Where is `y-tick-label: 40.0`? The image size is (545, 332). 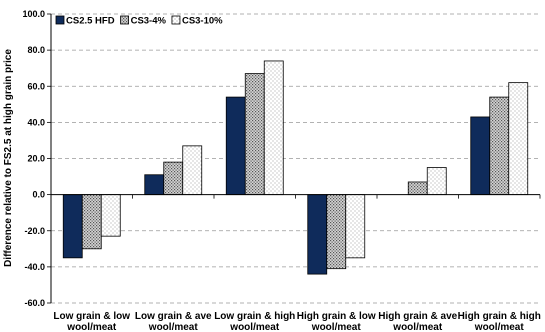 y-tick-label: 40.0 is located at coordinates (36, 122).